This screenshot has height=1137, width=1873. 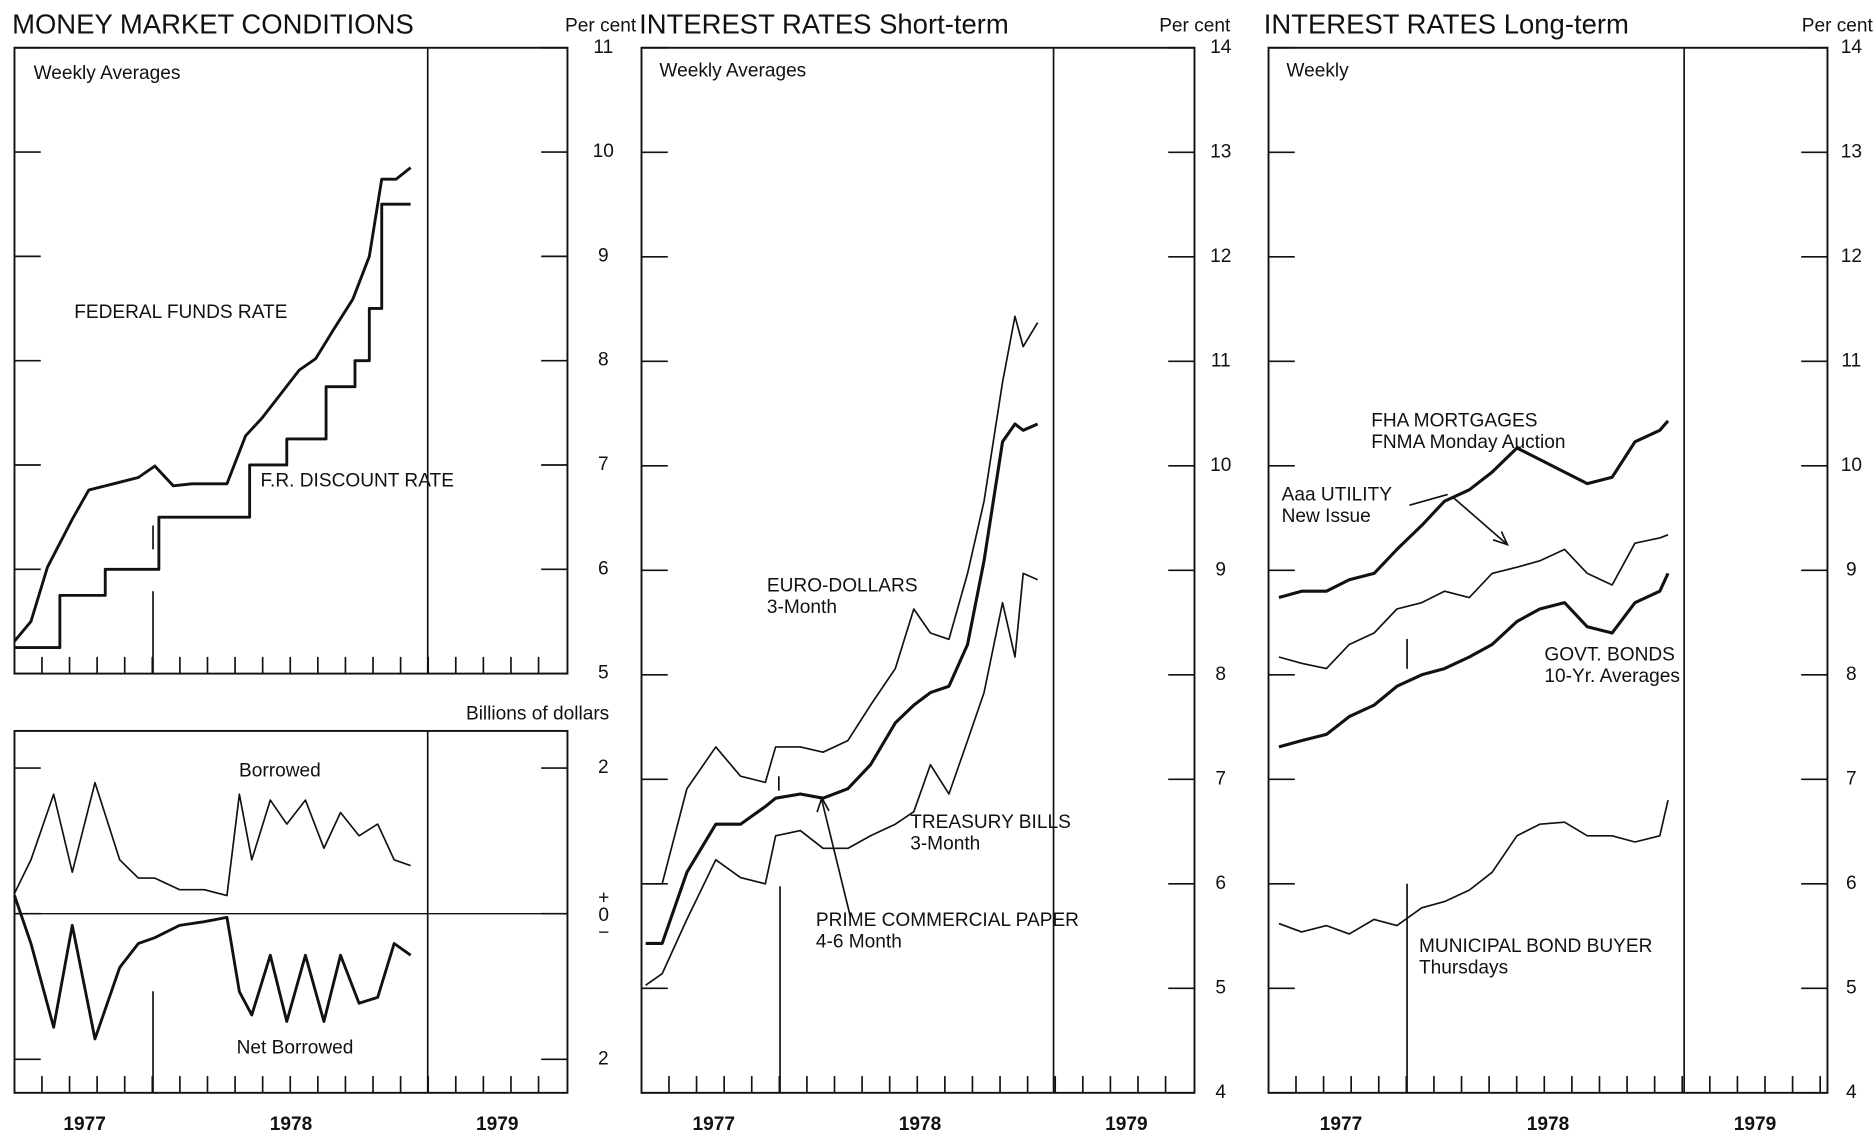 I want to click on series-label: FEDERAL FUNDS RATE, so click(x=180, y=312).